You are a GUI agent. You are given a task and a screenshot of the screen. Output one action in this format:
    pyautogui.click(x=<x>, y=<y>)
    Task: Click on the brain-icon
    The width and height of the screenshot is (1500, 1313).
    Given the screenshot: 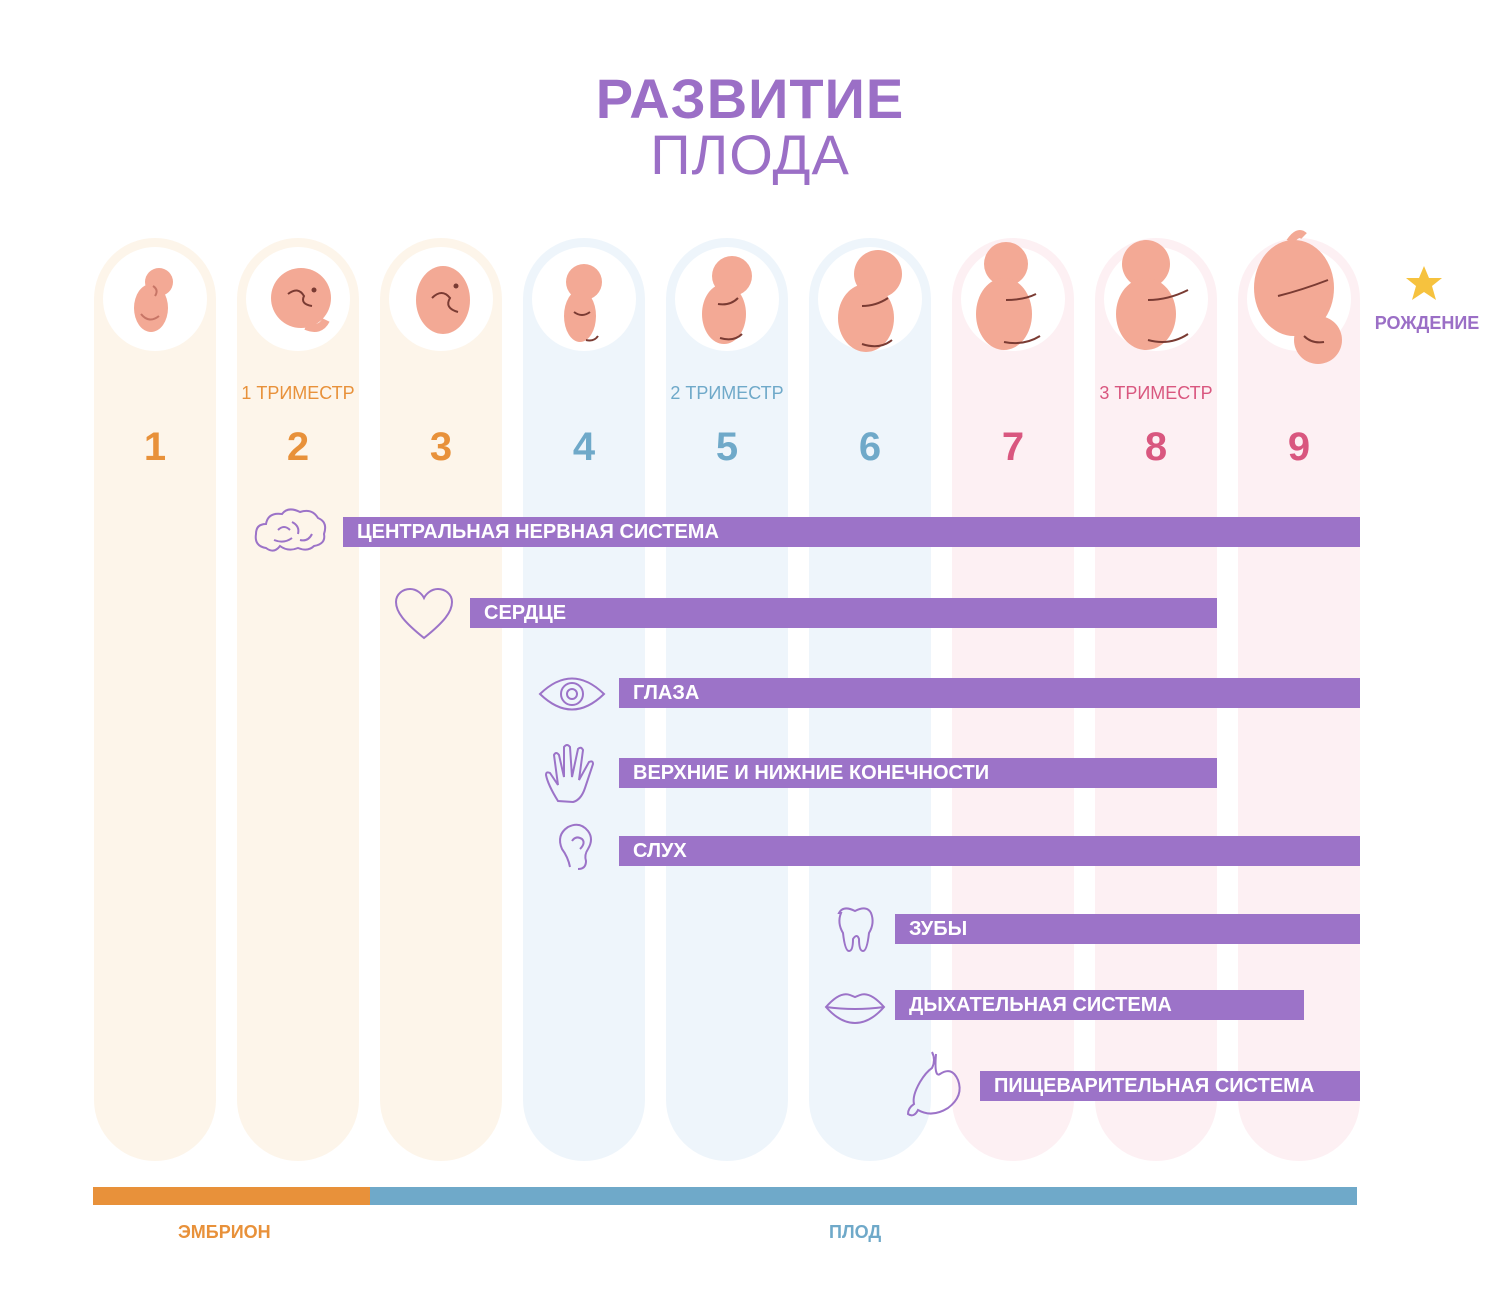 What is the action you would take?
    pyautogui.click(x=290, y=530)
    